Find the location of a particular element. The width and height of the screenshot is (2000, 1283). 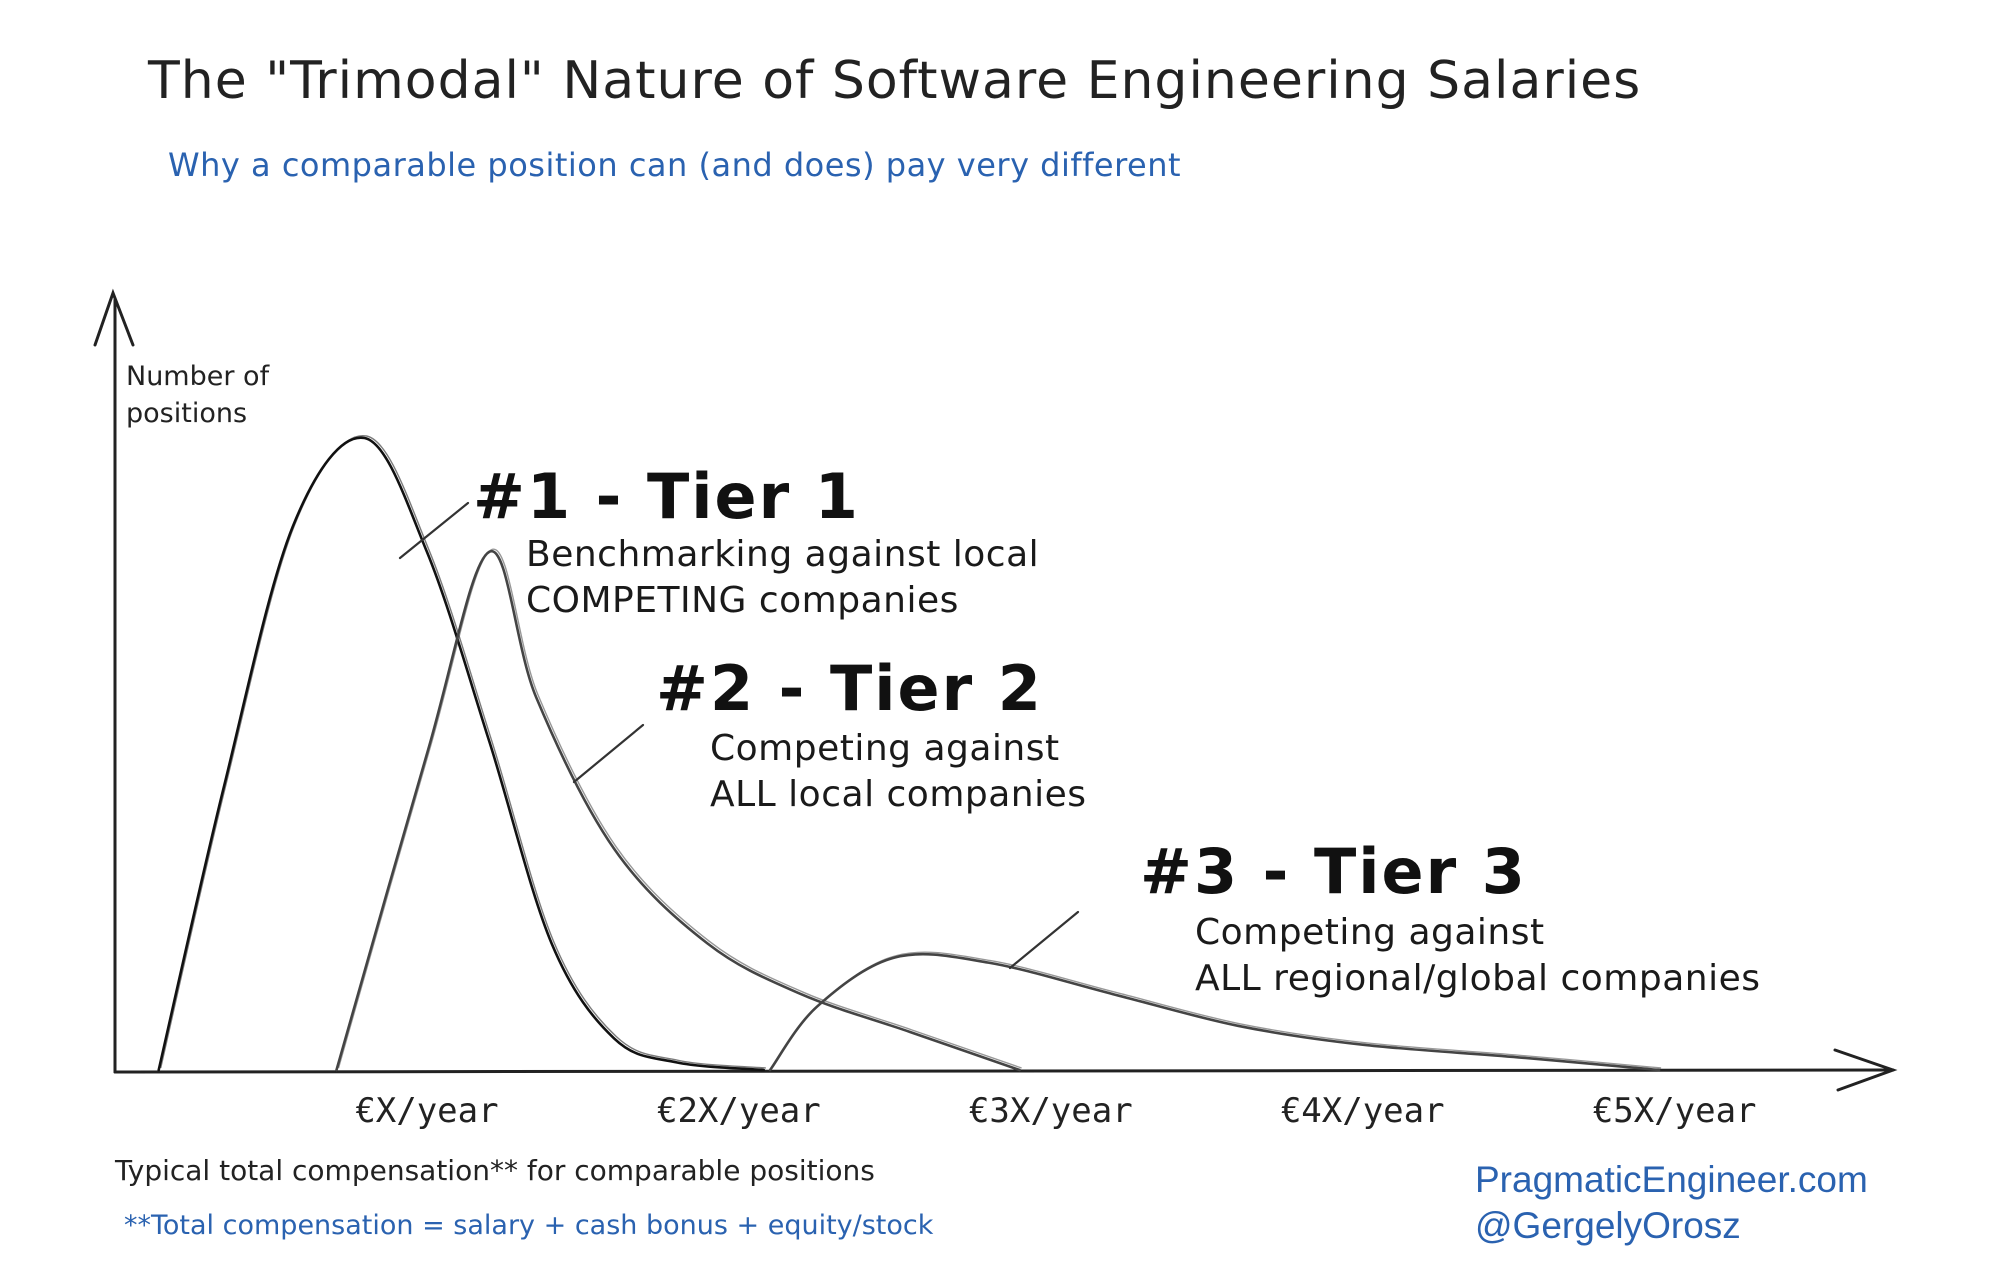

tier-1-desc-line-1: Benchmarking against local is located at coordinates (782, 554).